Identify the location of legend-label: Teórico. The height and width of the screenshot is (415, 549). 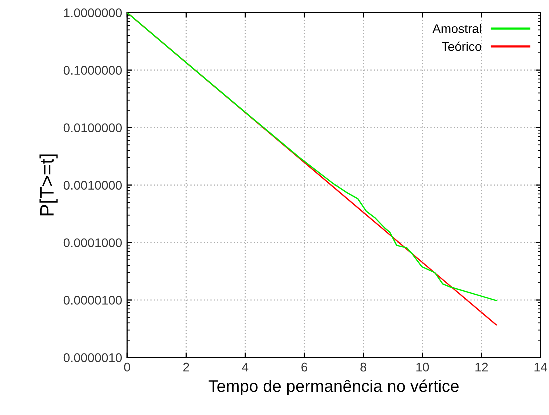
(462, 47).